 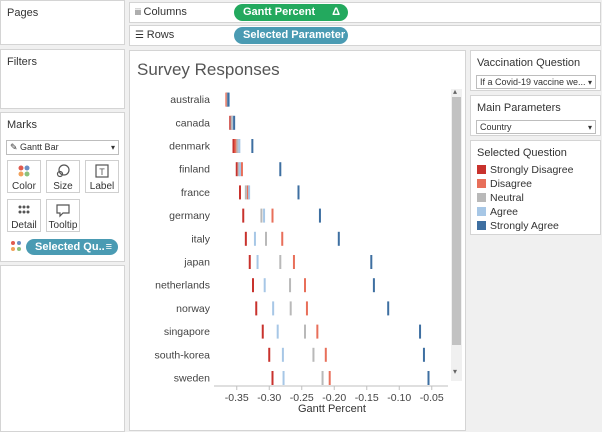 What do you see at coordinates (456, 221) in the screenshot?
I see `scrollbar-thumb` at bounding box center [456, 221].